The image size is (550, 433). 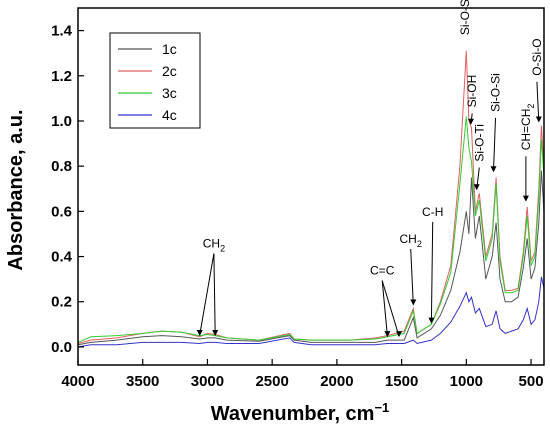 I want to click on legend: 1c 2c 3c 4c, so click(x=155, y=80).